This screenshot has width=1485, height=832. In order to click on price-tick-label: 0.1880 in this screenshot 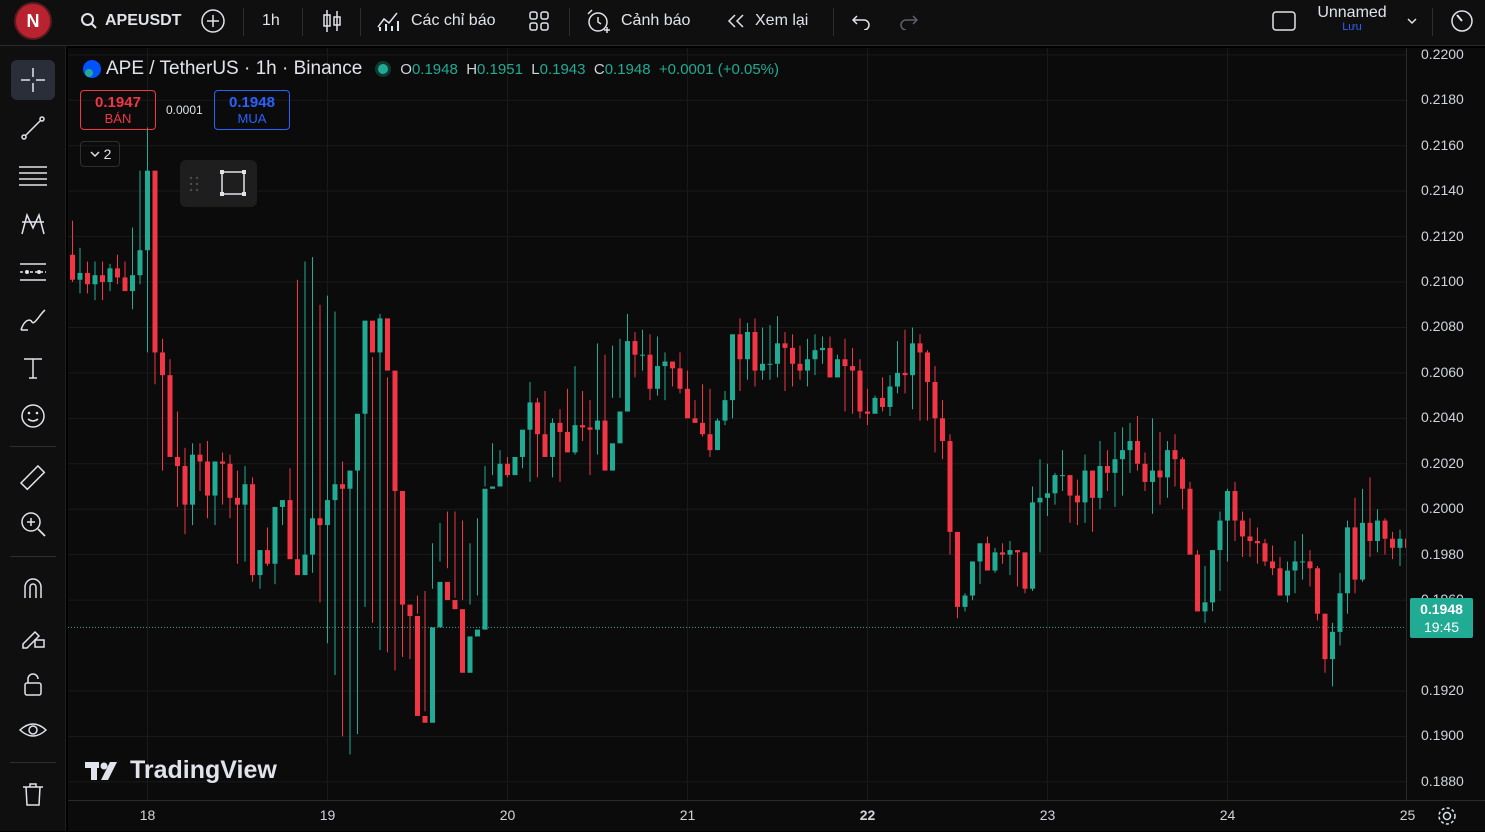, I will do `click(1442, 780)`.